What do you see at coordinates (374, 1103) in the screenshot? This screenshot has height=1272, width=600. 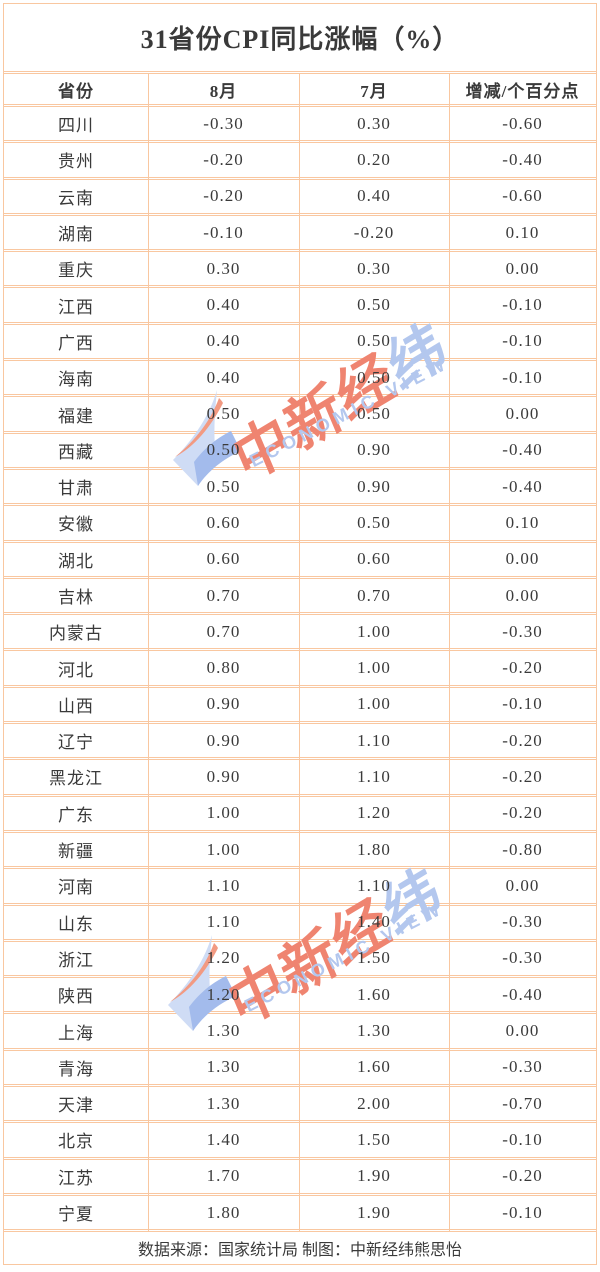 I see `cell-value: 2.00` at bounding box center [374, 1103].